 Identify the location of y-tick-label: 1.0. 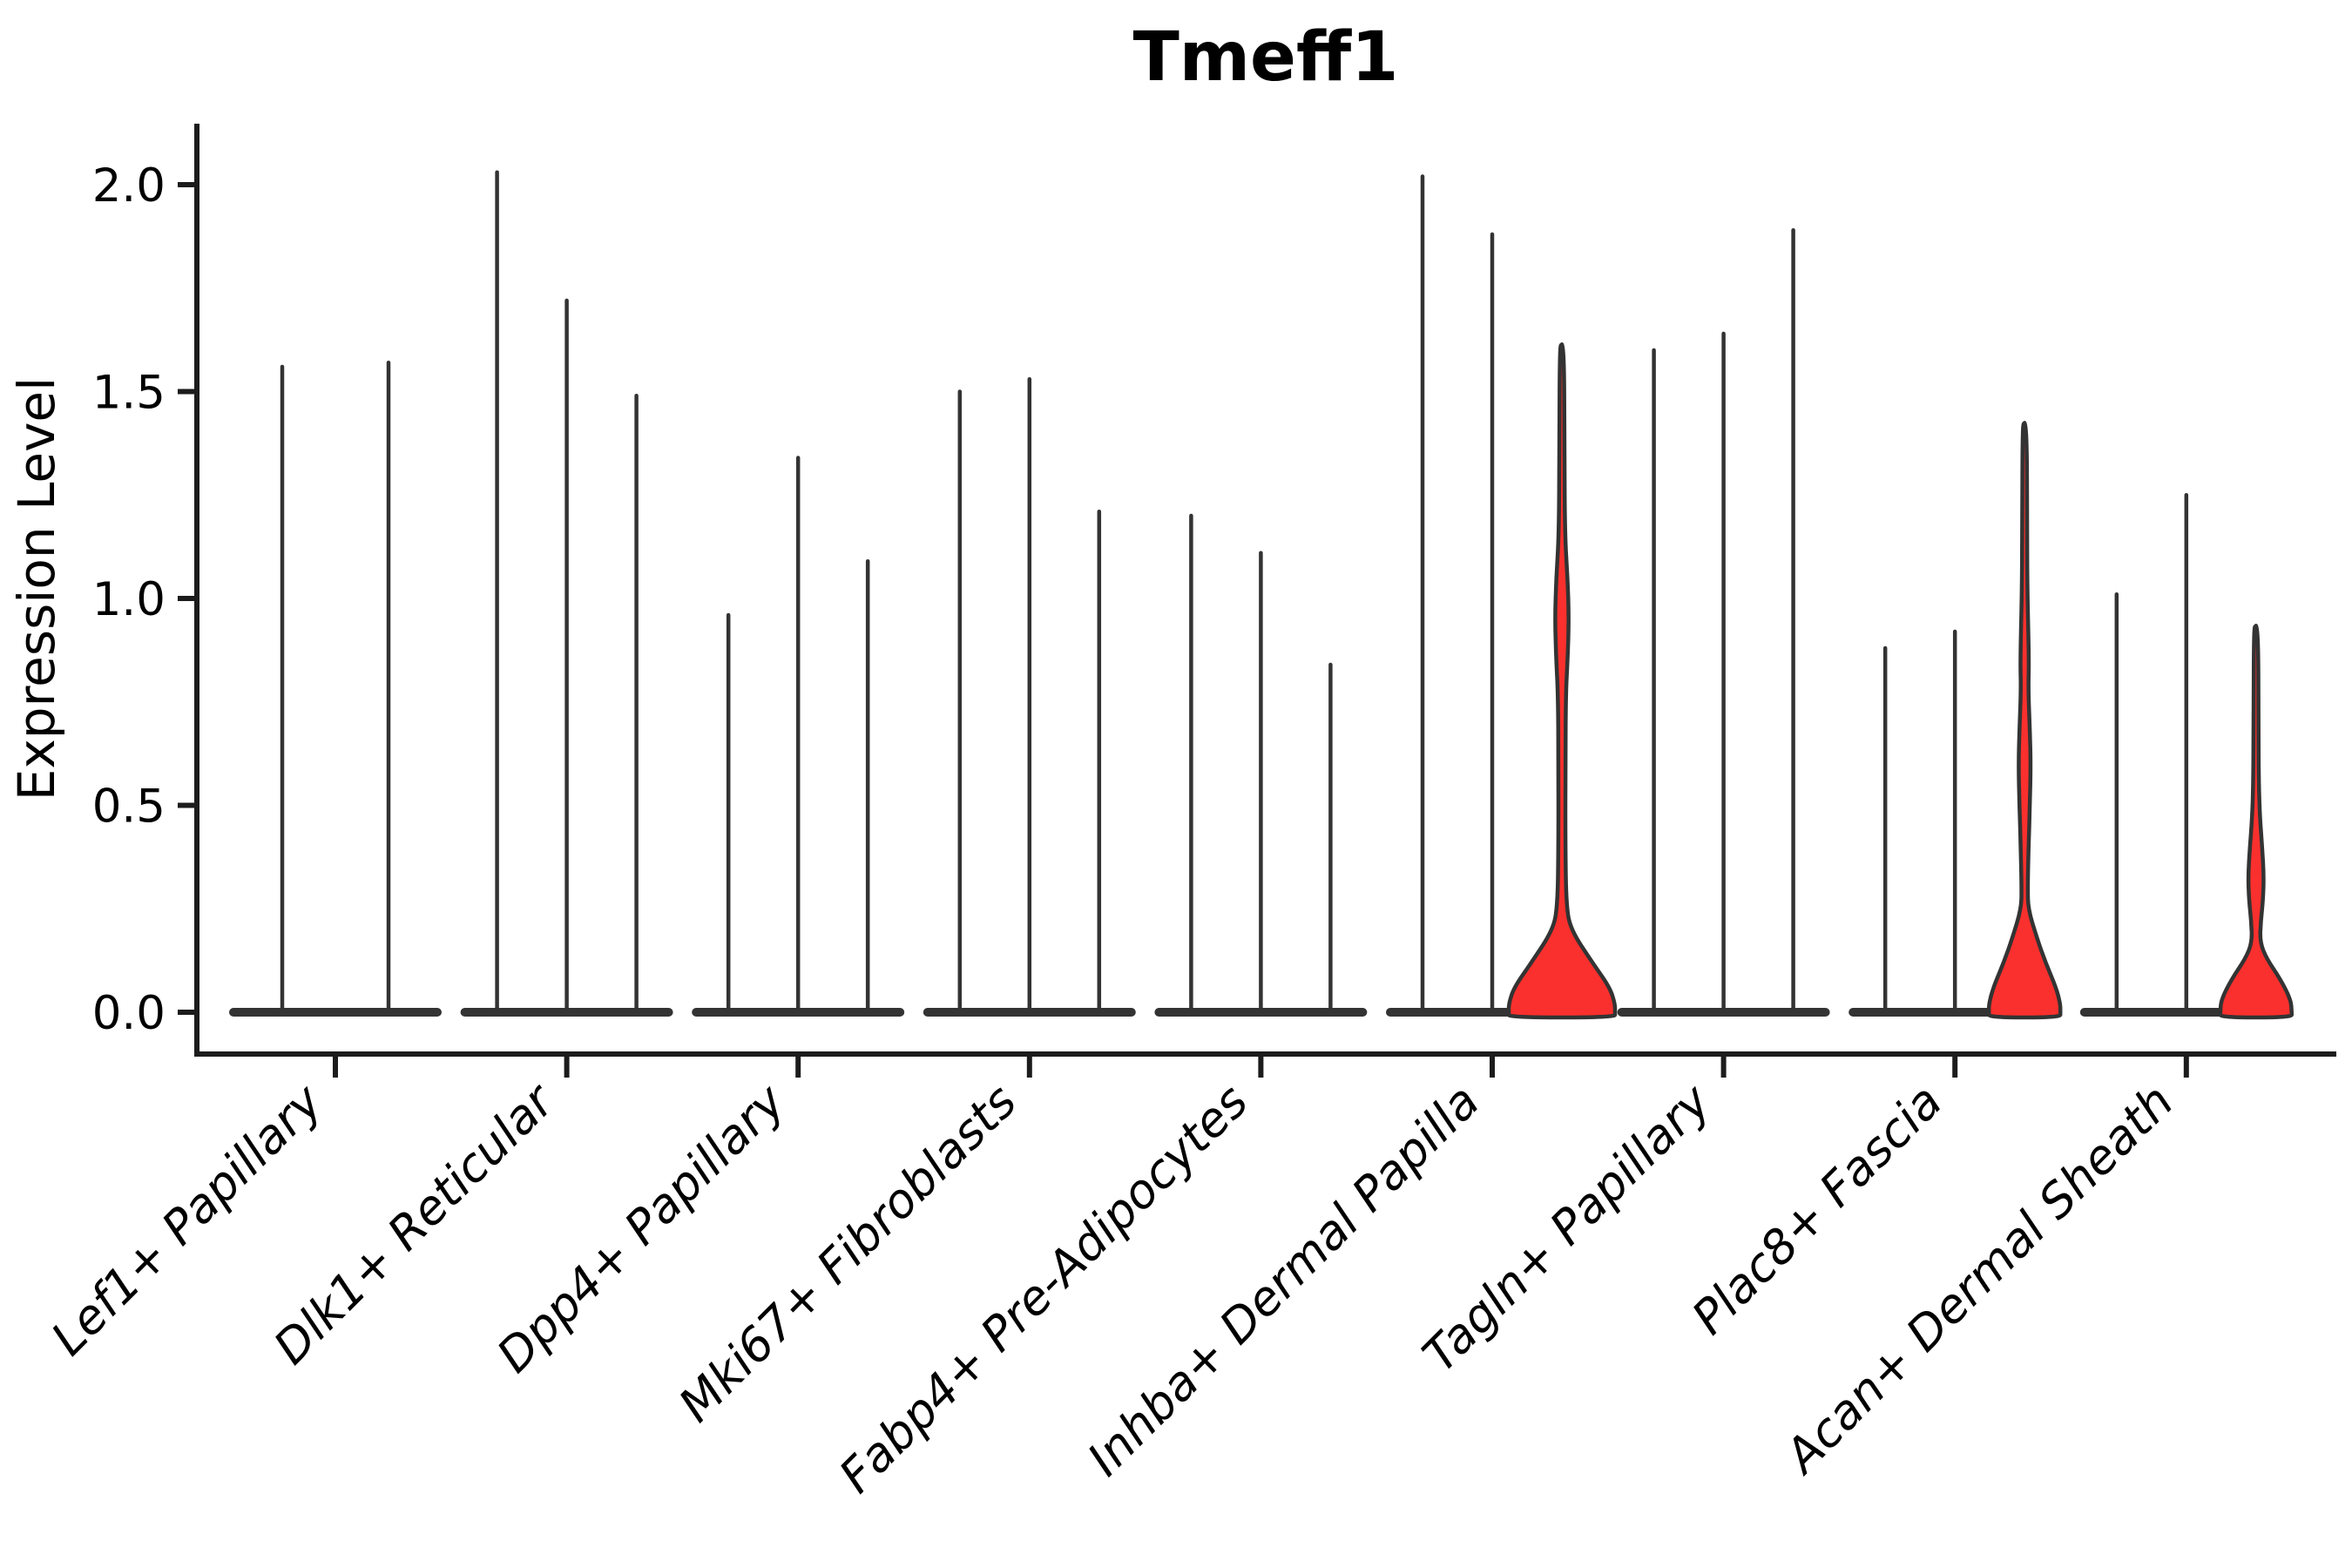
(129, 599).